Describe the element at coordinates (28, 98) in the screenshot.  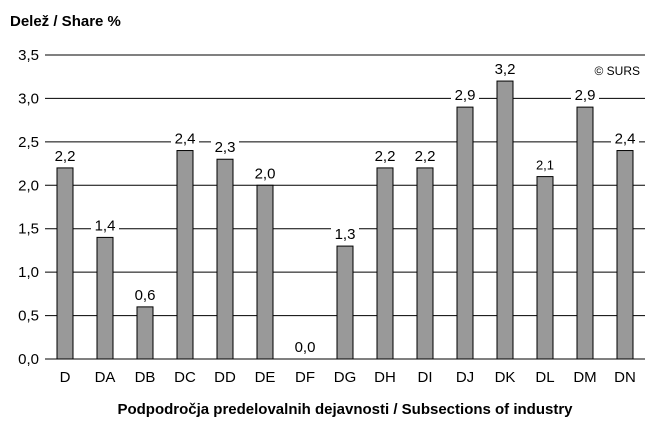
I see `y-tick-label: 3,0` at that location.